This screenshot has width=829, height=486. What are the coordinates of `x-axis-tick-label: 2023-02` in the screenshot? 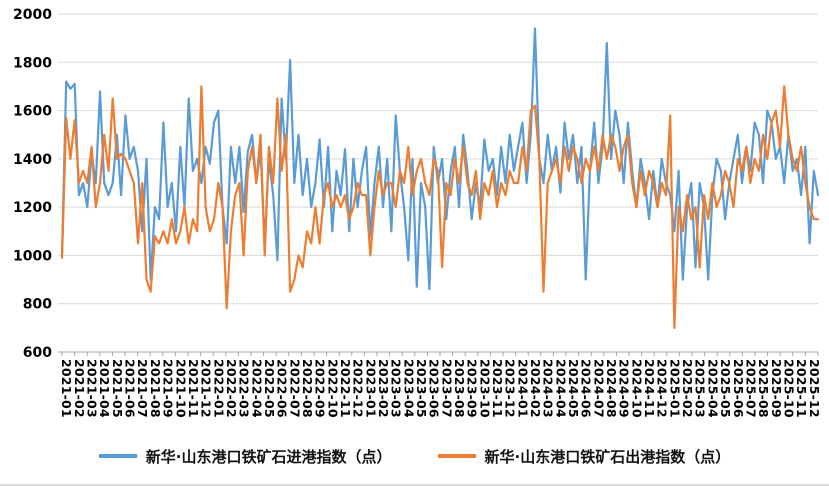 It's located at (383, 388).